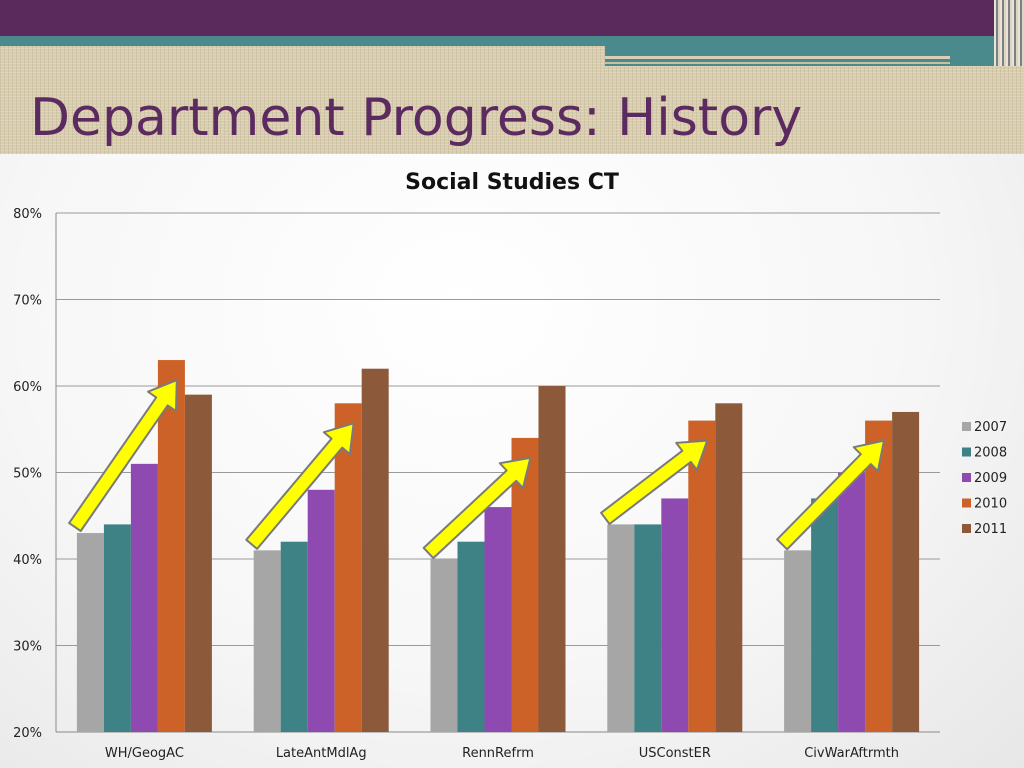  What do you see at coordinates (1009, 33) in the screenshot?
I see `decorative-lines` at bounding box center [1009, 33].